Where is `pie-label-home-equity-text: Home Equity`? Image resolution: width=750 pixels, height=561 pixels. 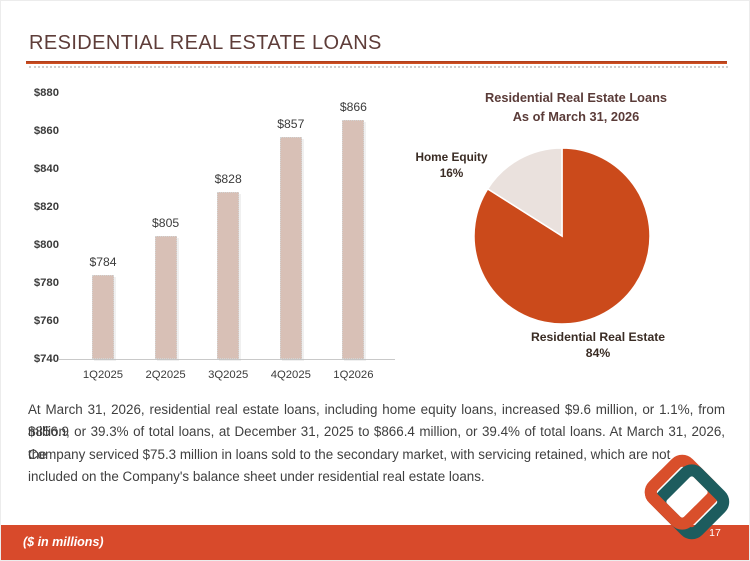 pie-label-home-equity-text: Home Equity is located at coordinates (451, 157).